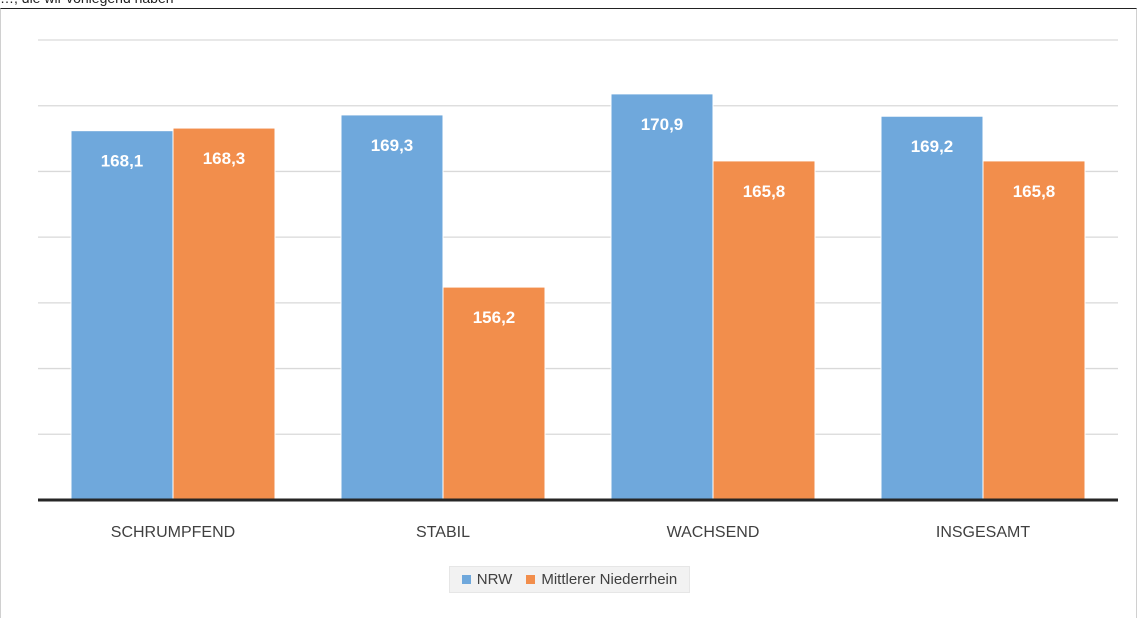  I want to click on legend-item-mittlerer-niederrhein: Mittlerer Niederrhein, so click(601, 579).